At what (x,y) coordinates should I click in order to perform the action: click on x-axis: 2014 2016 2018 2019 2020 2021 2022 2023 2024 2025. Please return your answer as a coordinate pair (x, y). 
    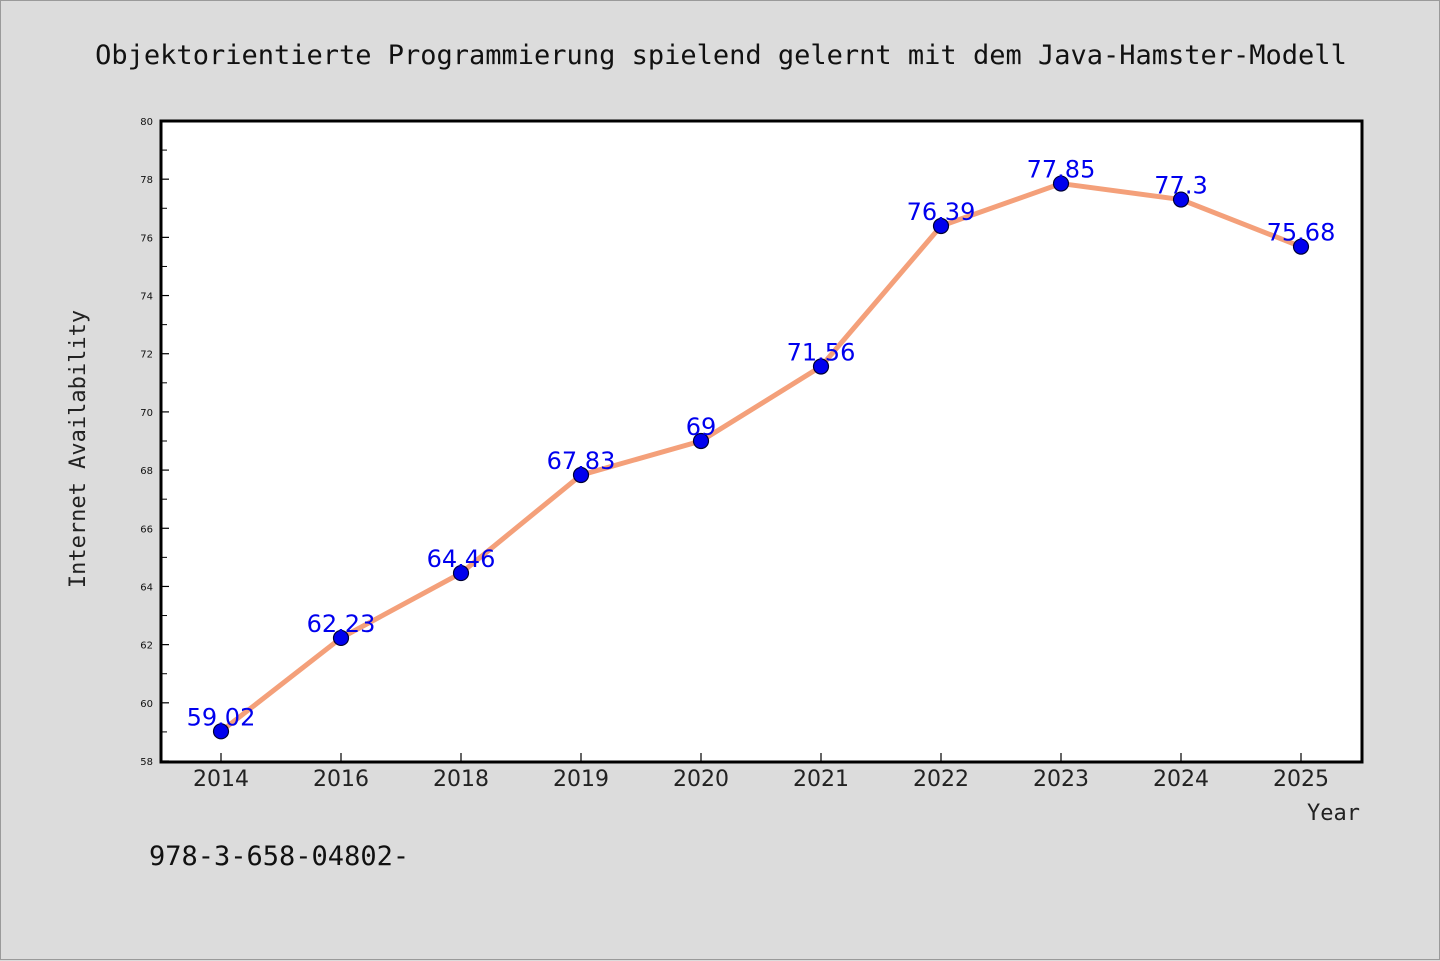
    Looking at the image, I should click on (761, 772).